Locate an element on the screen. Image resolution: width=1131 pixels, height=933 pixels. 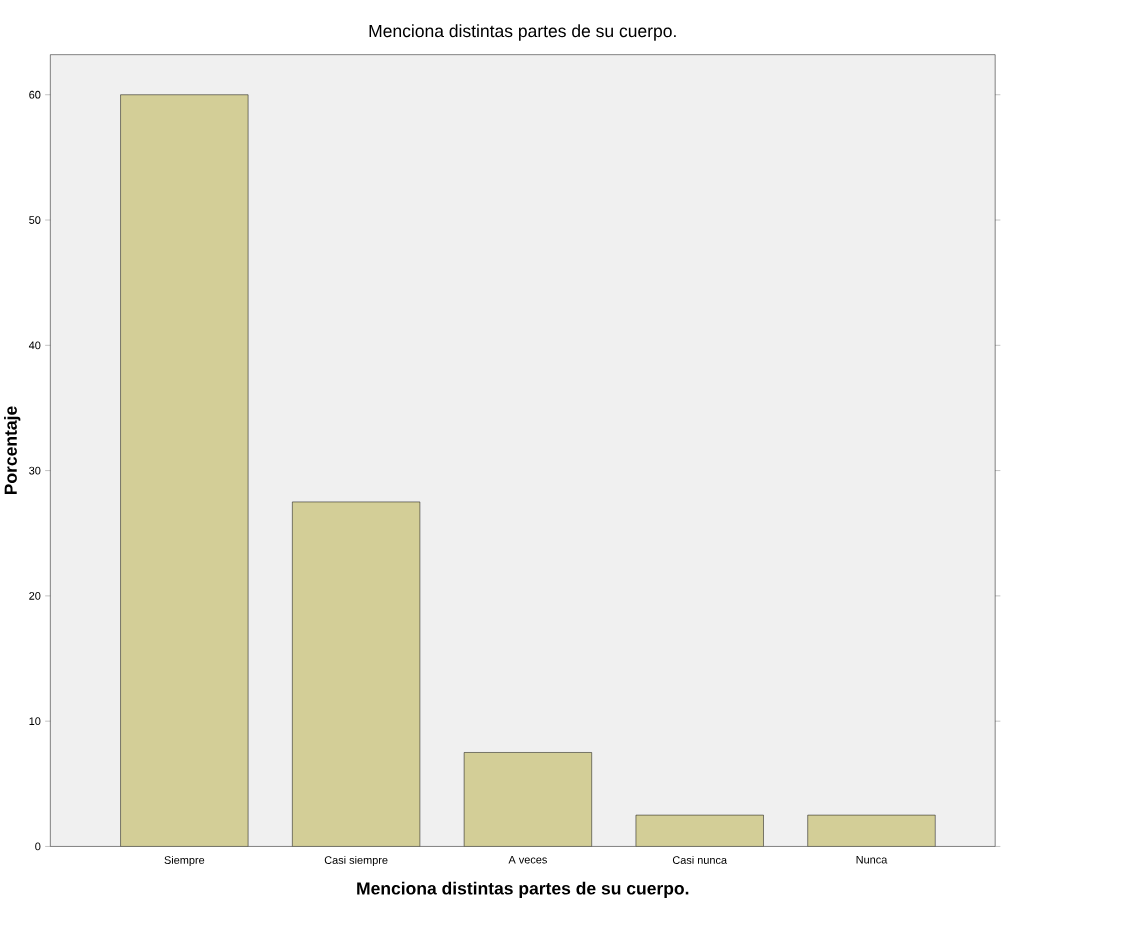
y-tick-label: 0 is located at coordinates (38, 846).